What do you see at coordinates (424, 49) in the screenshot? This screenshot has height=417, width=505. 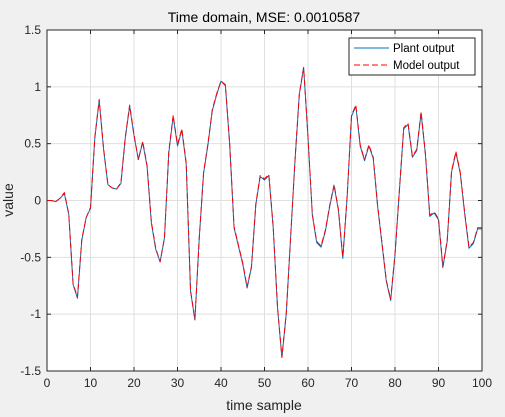 I see `legend-label-plant: Plant output` at bounding box center [424, 49].